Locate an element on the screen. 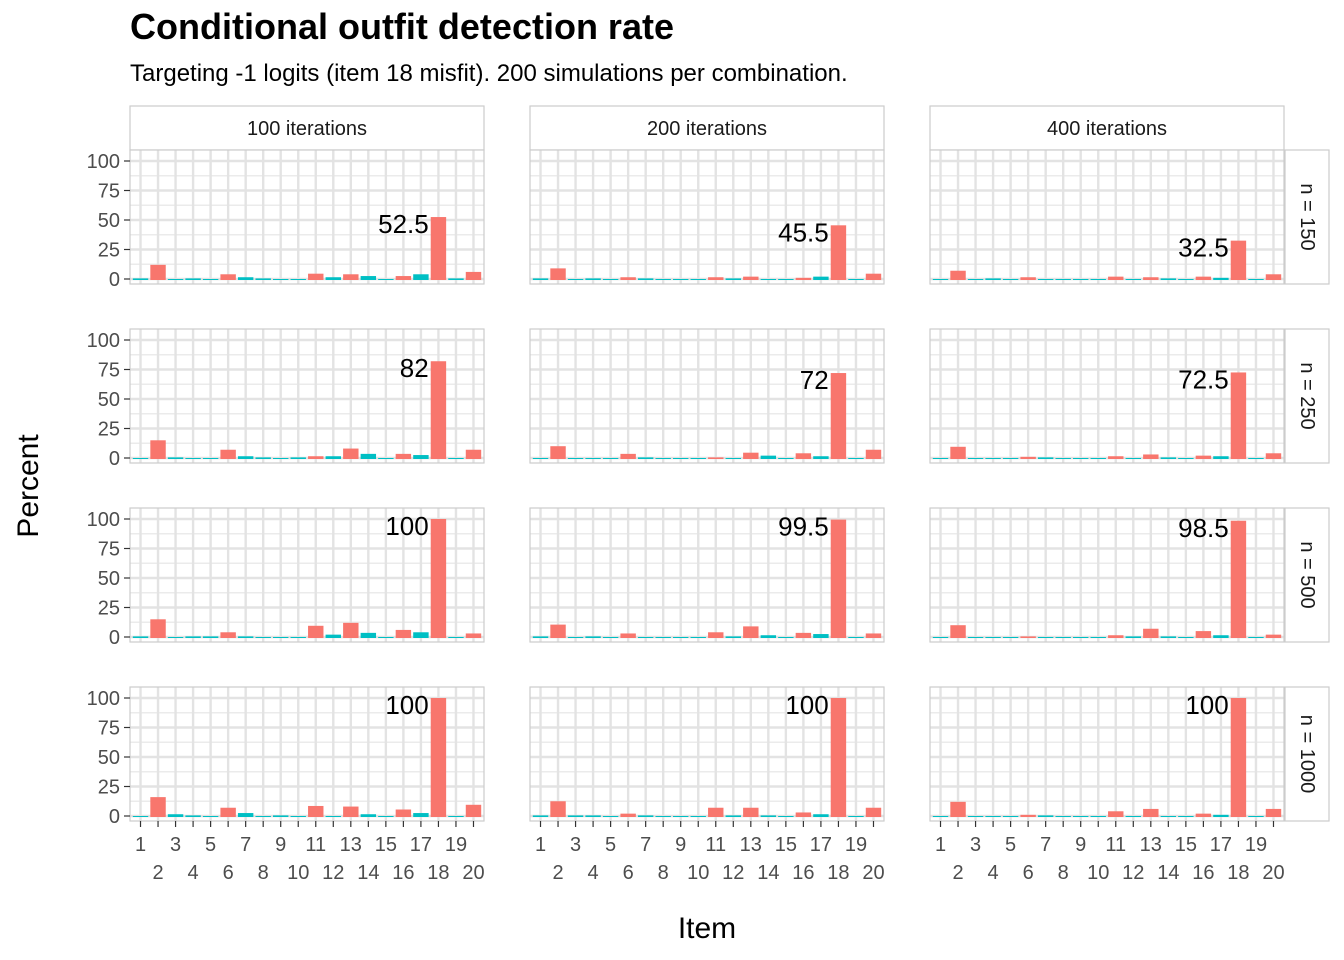 Image resolution: width=1344 pixels, height=960 pixels. x-tick-label: 7 is located at coordinates (245, 845).